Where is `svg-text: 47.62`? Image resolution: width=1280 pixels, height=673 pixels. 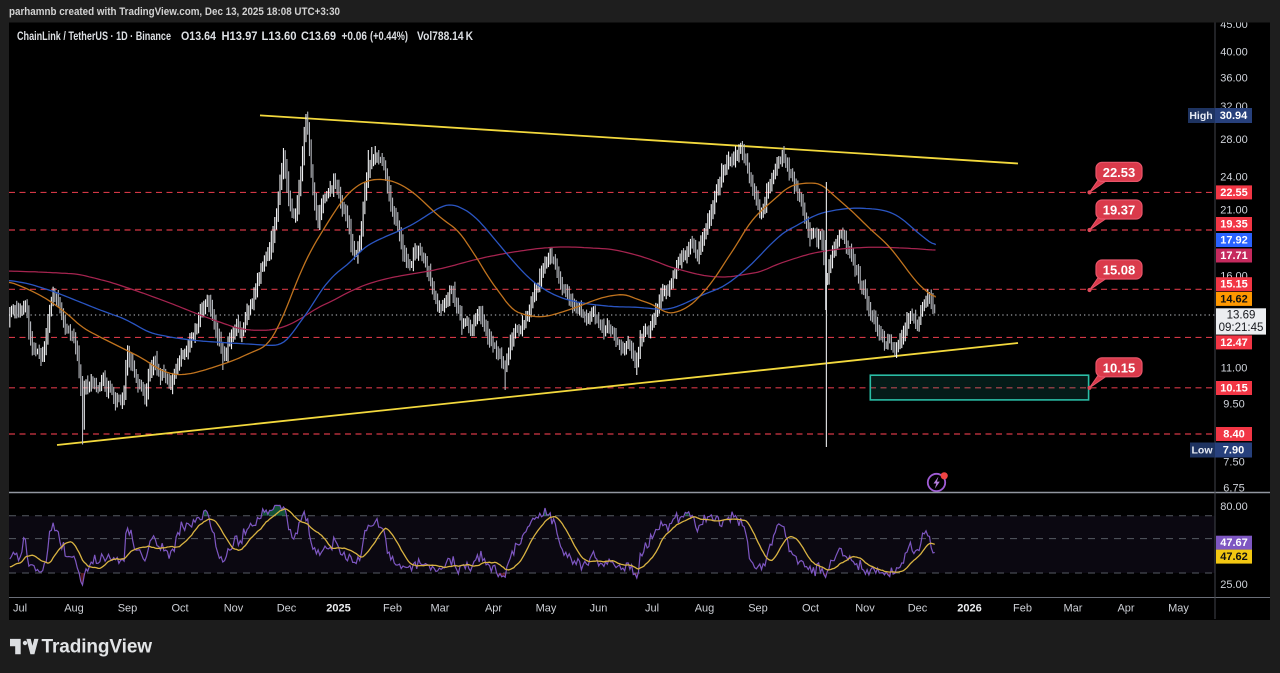 svg-text: 47.62 is located at coordinates (1234, 557).